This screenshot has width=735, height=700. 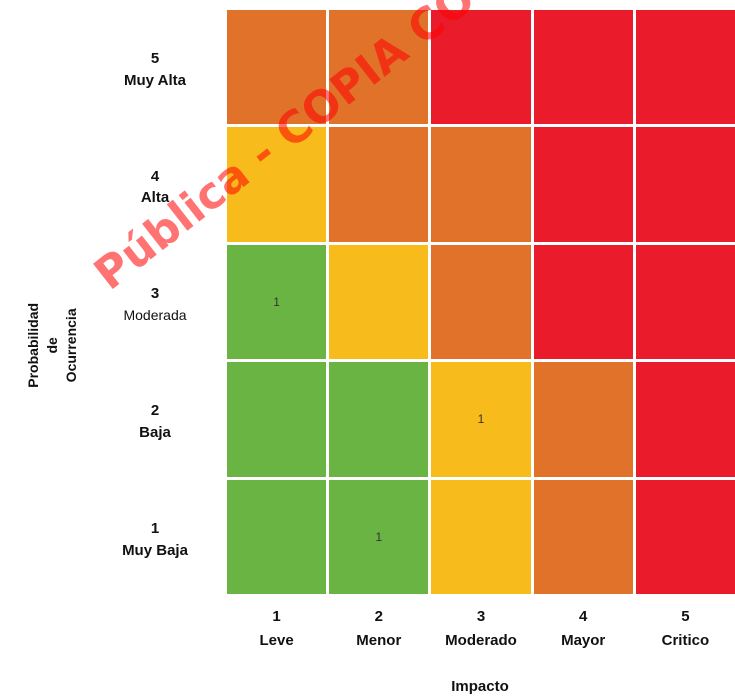 I want to click on risk-cell-2-3: 1, so click(x=481, y=419).